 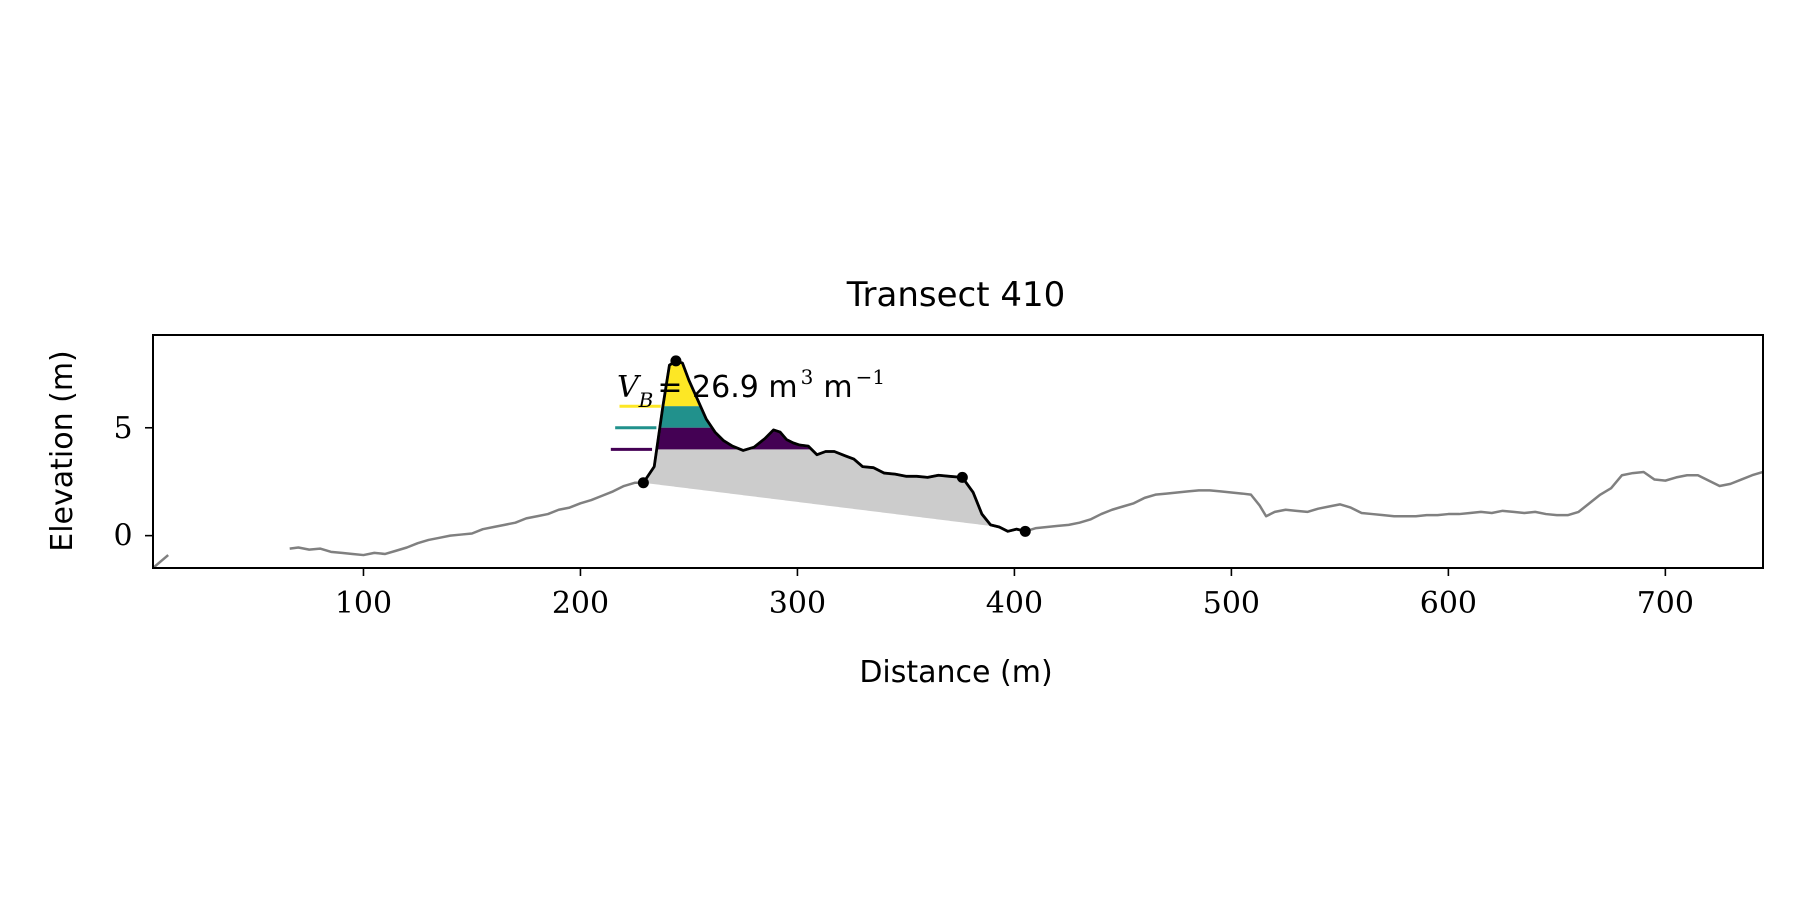 I want to click on x-tick-label-200: 200, so click(x=580, y=603).